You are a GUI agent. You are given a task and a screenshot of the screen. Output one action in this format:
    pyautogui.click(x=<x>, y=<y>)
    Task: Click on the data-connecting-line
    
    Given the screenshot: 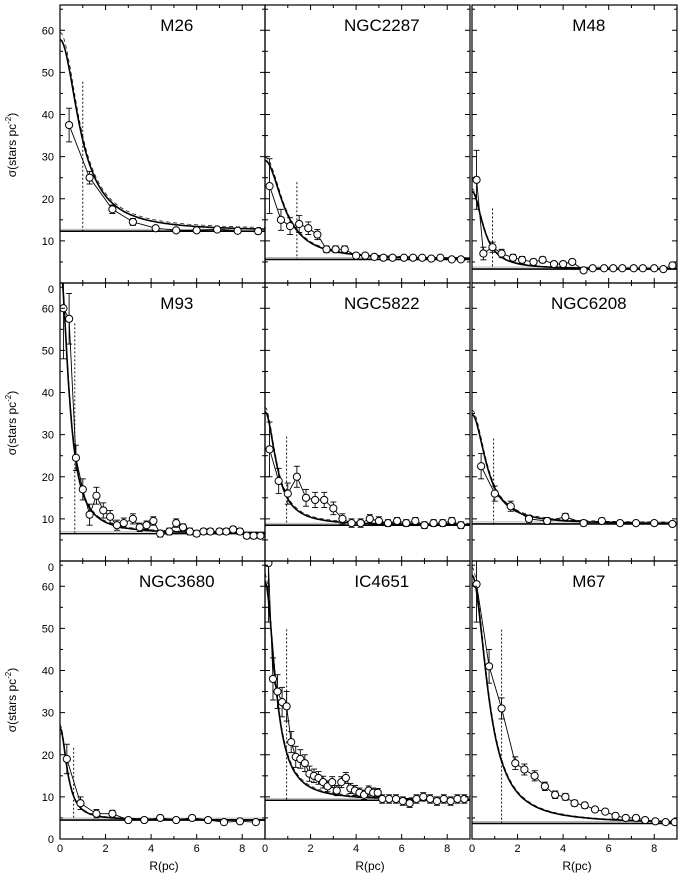 What is the action you would take?
    pyautogui.click(x=574, y=225)
    